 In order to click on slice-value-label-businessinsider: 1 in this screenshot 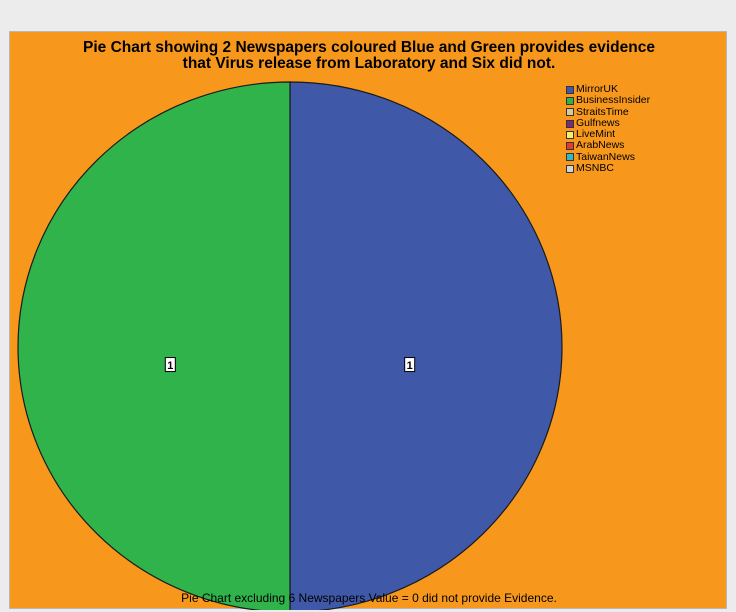, I will do `click(170, 365)`.